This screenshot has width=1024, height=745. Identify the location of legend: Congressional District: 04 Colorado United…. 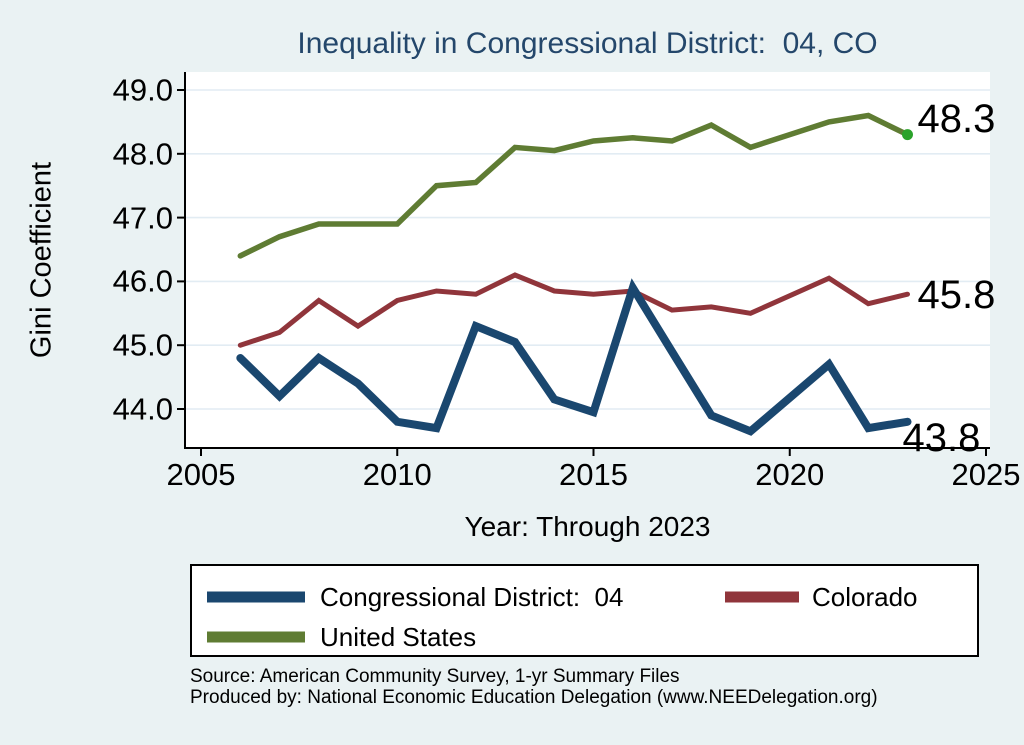
(584, 610).